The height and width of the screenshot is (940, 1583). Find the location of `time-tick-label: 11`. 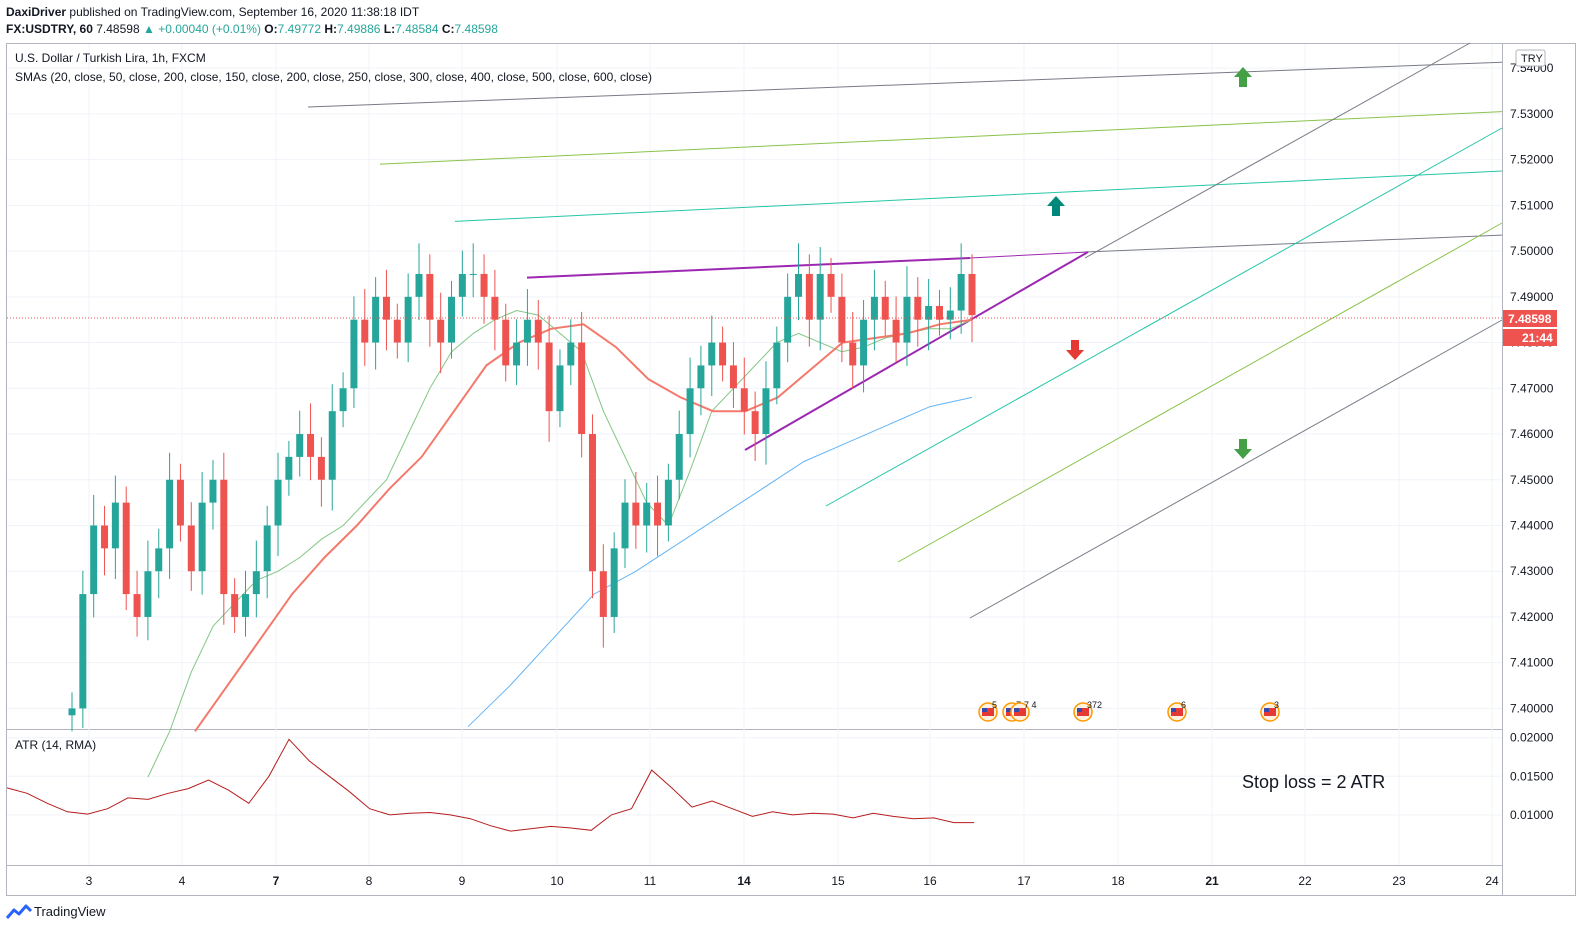

time-tick-label: 11 is located at coordinates (650, 881).